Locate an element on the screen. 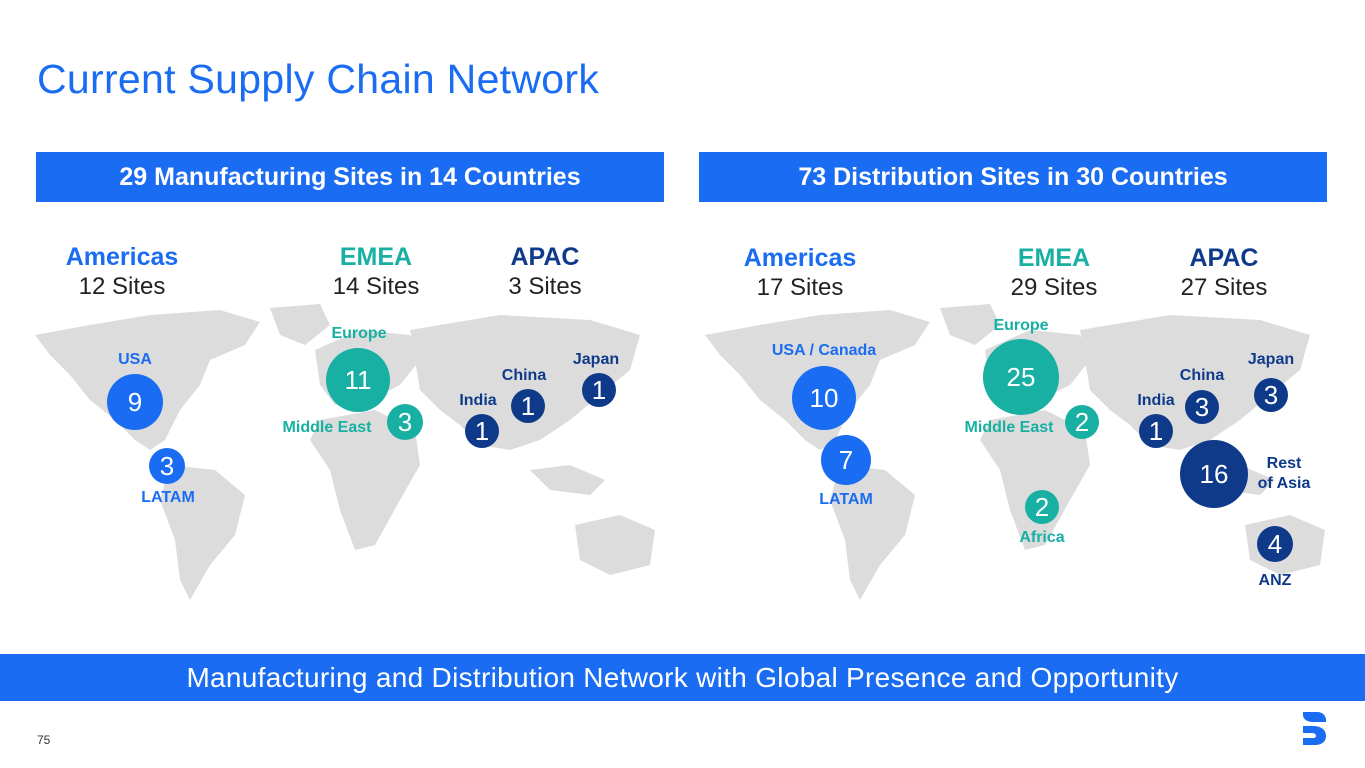 Image resolution: width=1365 pixels, height=768 pixels. southeast-asia-shape is located at coordinates (567, 480).